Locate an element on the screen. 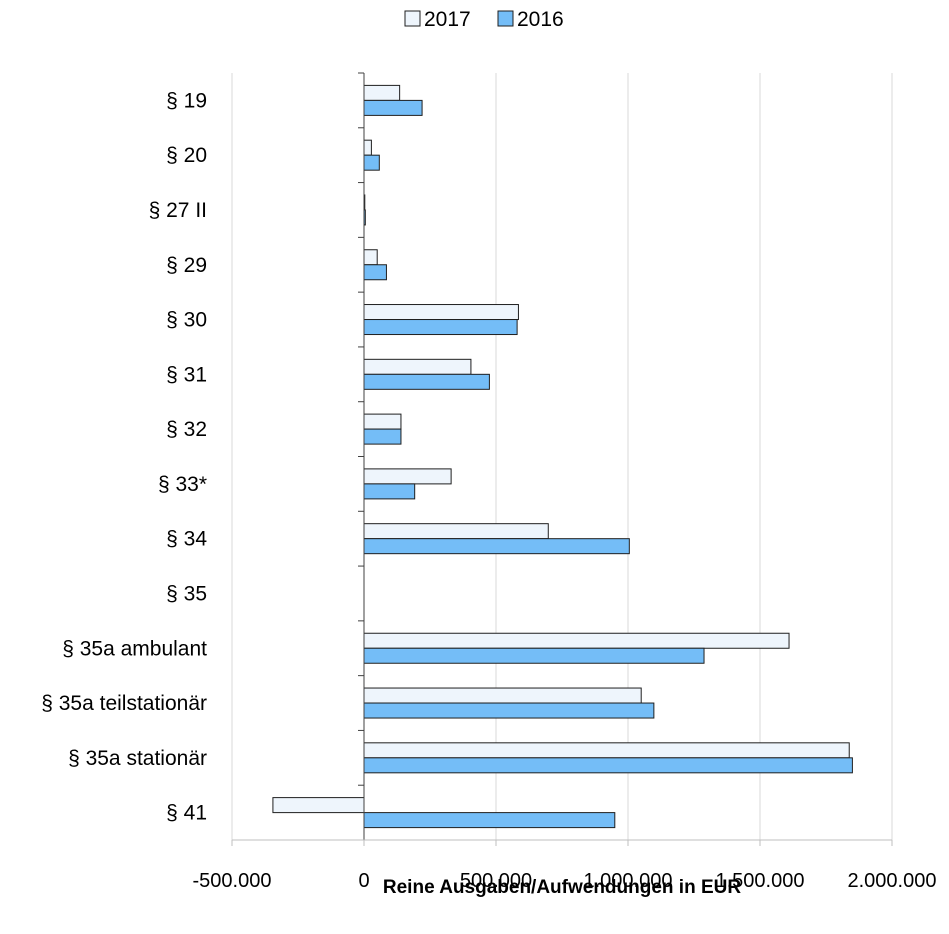 This screenshot has height=934, width=949. category-label: § 20 is located at coordinates (186, 155).